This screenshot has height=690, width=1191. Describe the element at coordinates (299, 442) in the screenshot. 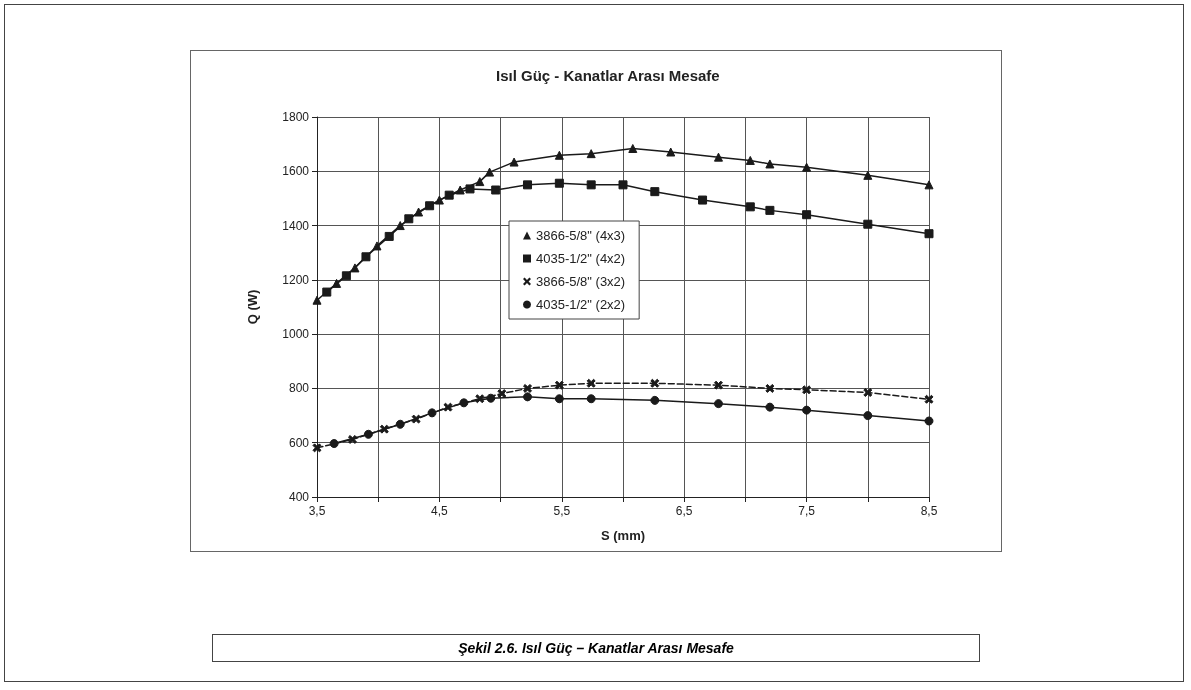

I see `y-tick-label: 600` at that location.